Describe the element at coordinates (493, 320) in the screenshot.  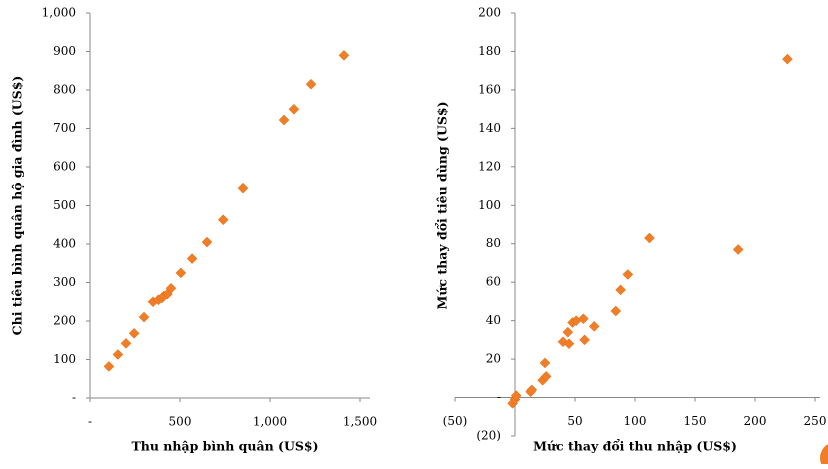
I see `y-tick-label: 40` at that location.